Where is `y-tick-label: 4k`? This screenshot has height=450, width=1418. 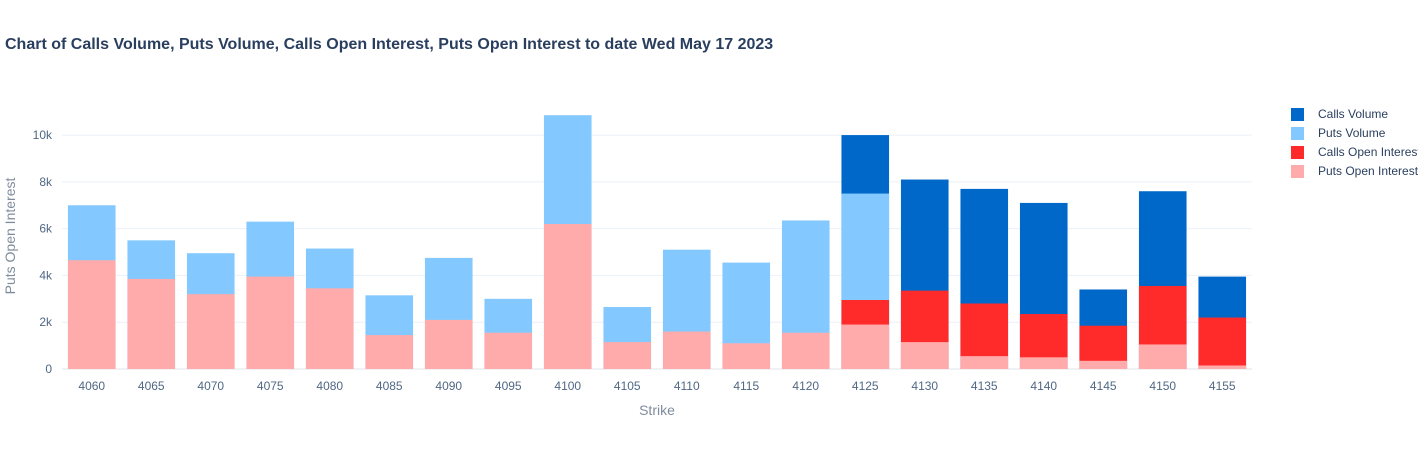
y-tick-label: 4k is located at coordinates (46, 275).